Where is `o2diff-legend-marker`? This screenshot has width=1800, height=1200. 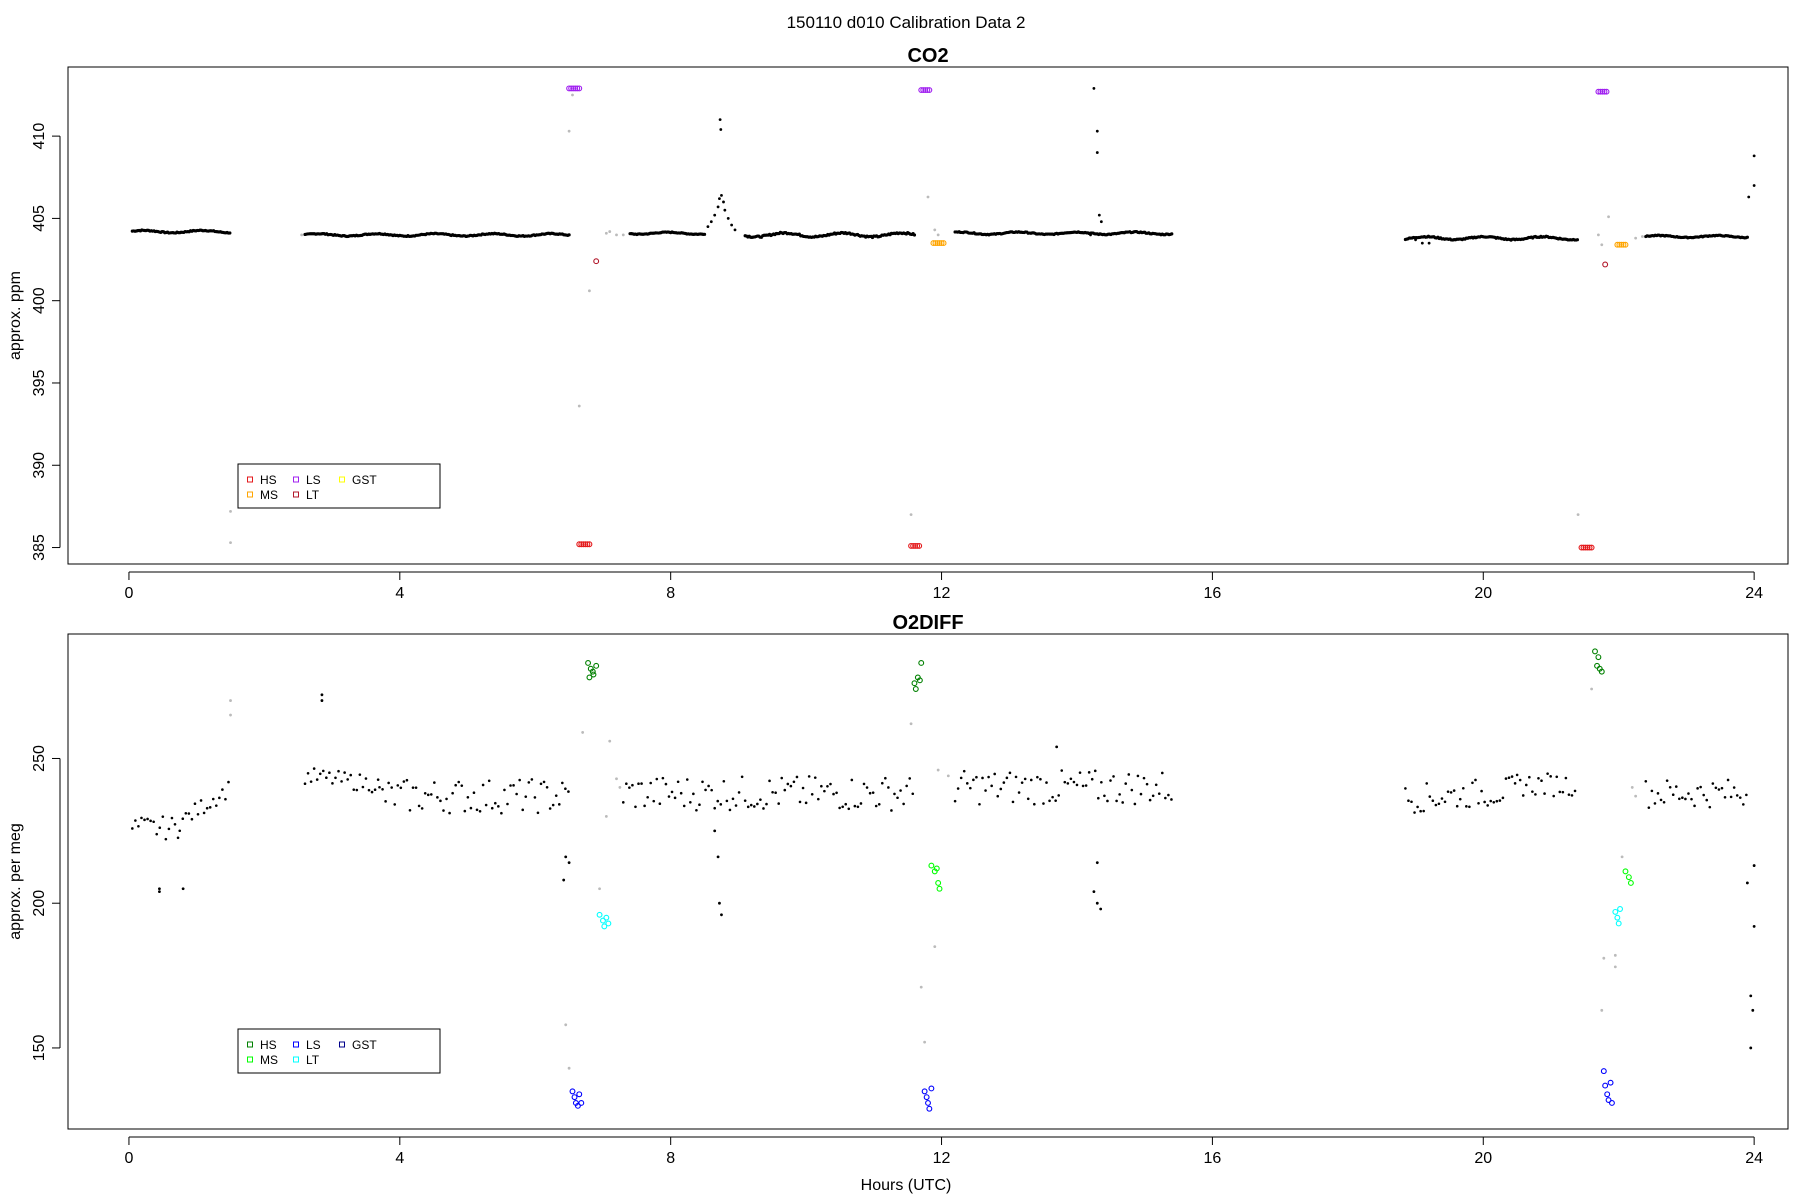
o2diff-legend-marker is located at coordinates (342, 1044).